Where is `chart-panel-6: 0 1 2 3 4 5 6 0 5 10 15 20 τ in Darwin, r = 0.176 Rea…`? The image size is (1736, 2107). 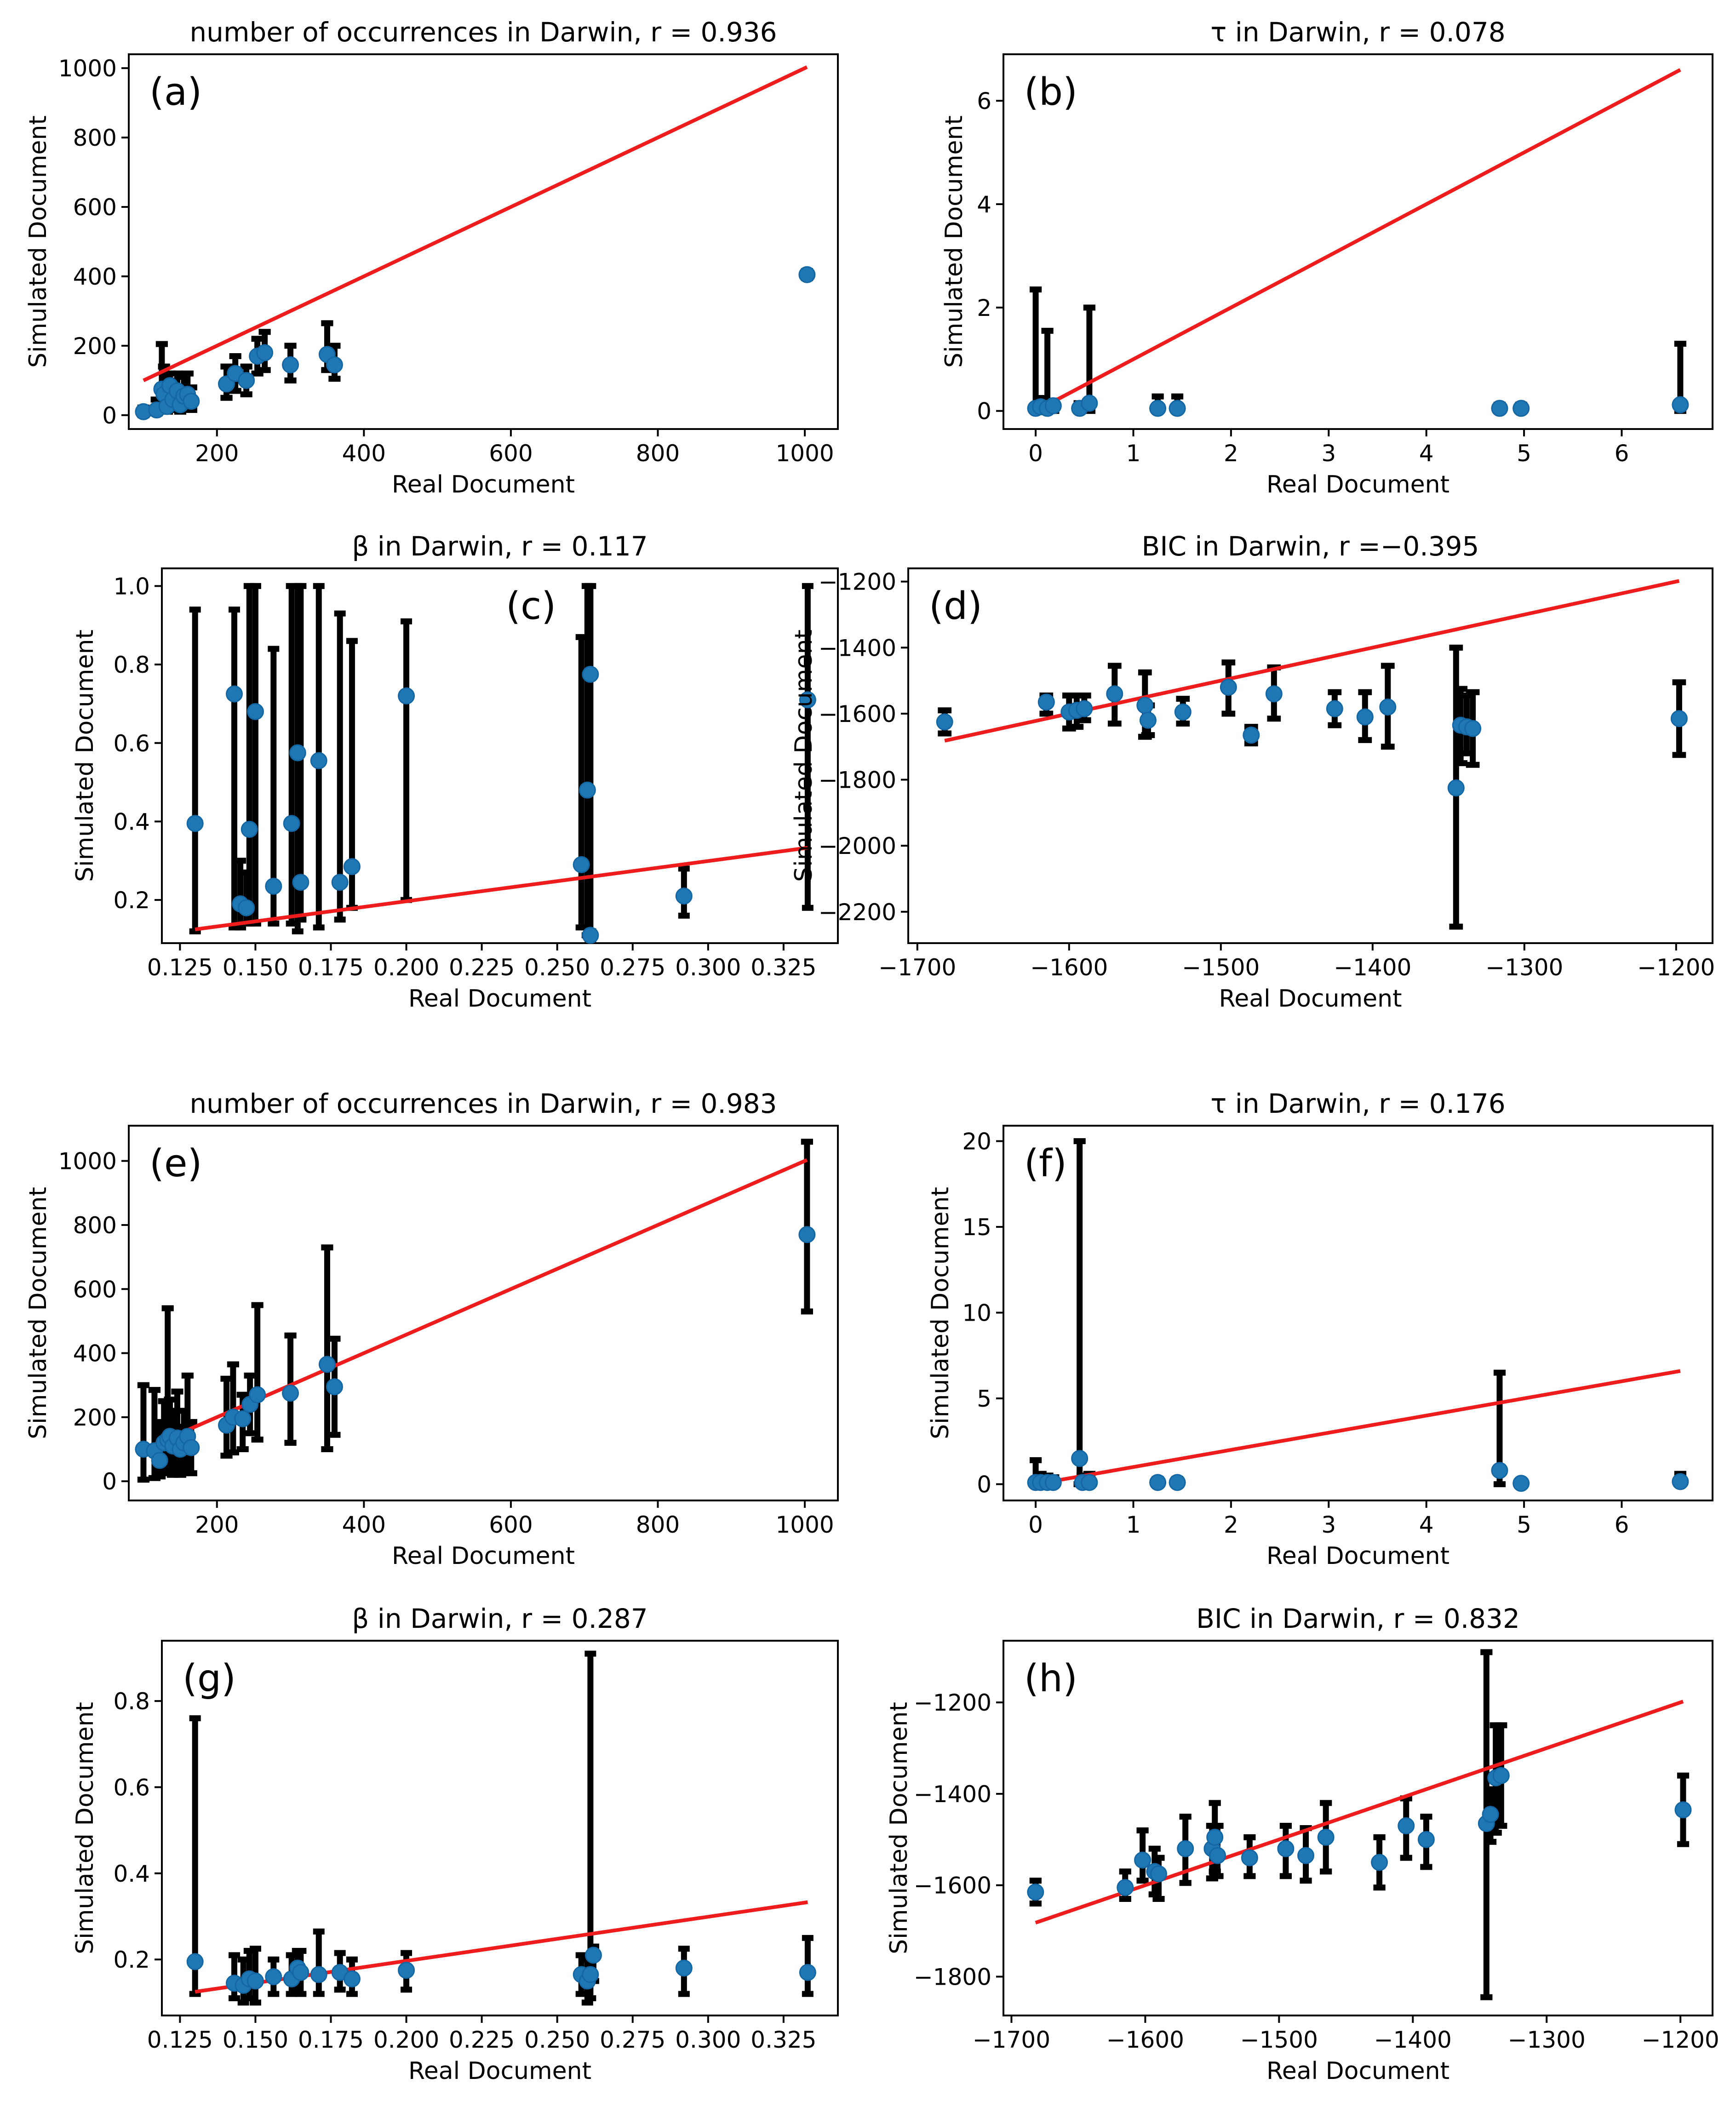
chart-panel-6: 0 1 2 3 4 5 6 0 5 10 15 20 τ in Darwin, r = 0.176 Rea… is located at coordinates (1320, 1329).